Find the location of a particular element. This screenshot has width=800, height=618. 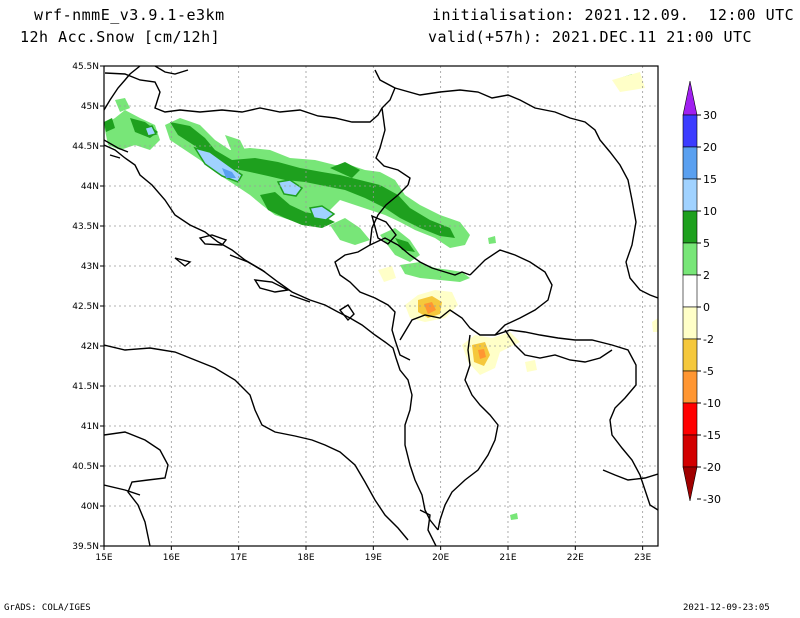

lon-label: 20E is located at coordinates (440, 558).